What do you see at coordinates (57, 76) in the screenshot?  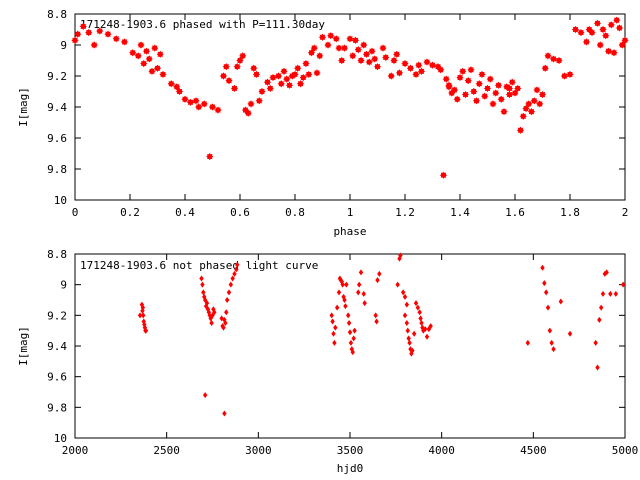 I see `y-tick-label: 9.2` at bounding box center [57, 76].